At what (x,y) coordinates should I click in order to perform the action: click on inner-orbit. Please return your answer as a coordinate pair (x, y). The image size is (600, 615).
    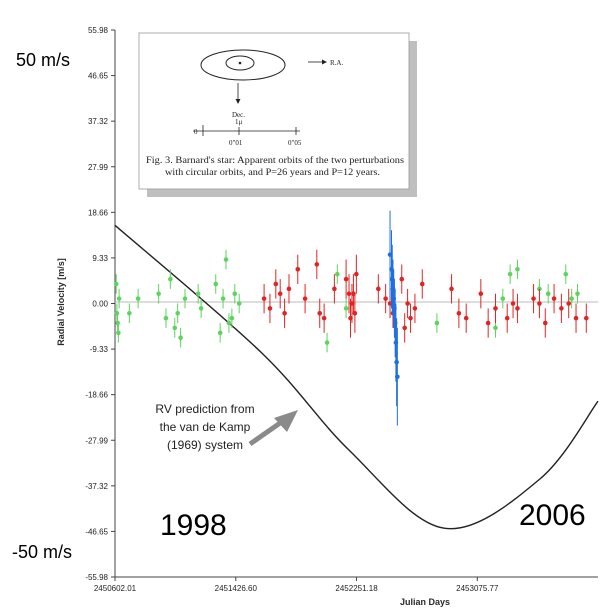
    Looking at the image, I should click on (240, 63).